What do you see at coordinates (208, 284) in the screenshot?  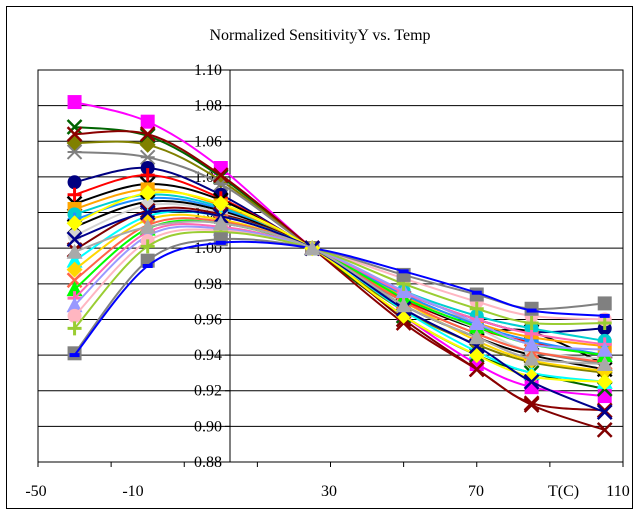 I see `y-tick-label: 0.98` at bounding box center [208, 284].